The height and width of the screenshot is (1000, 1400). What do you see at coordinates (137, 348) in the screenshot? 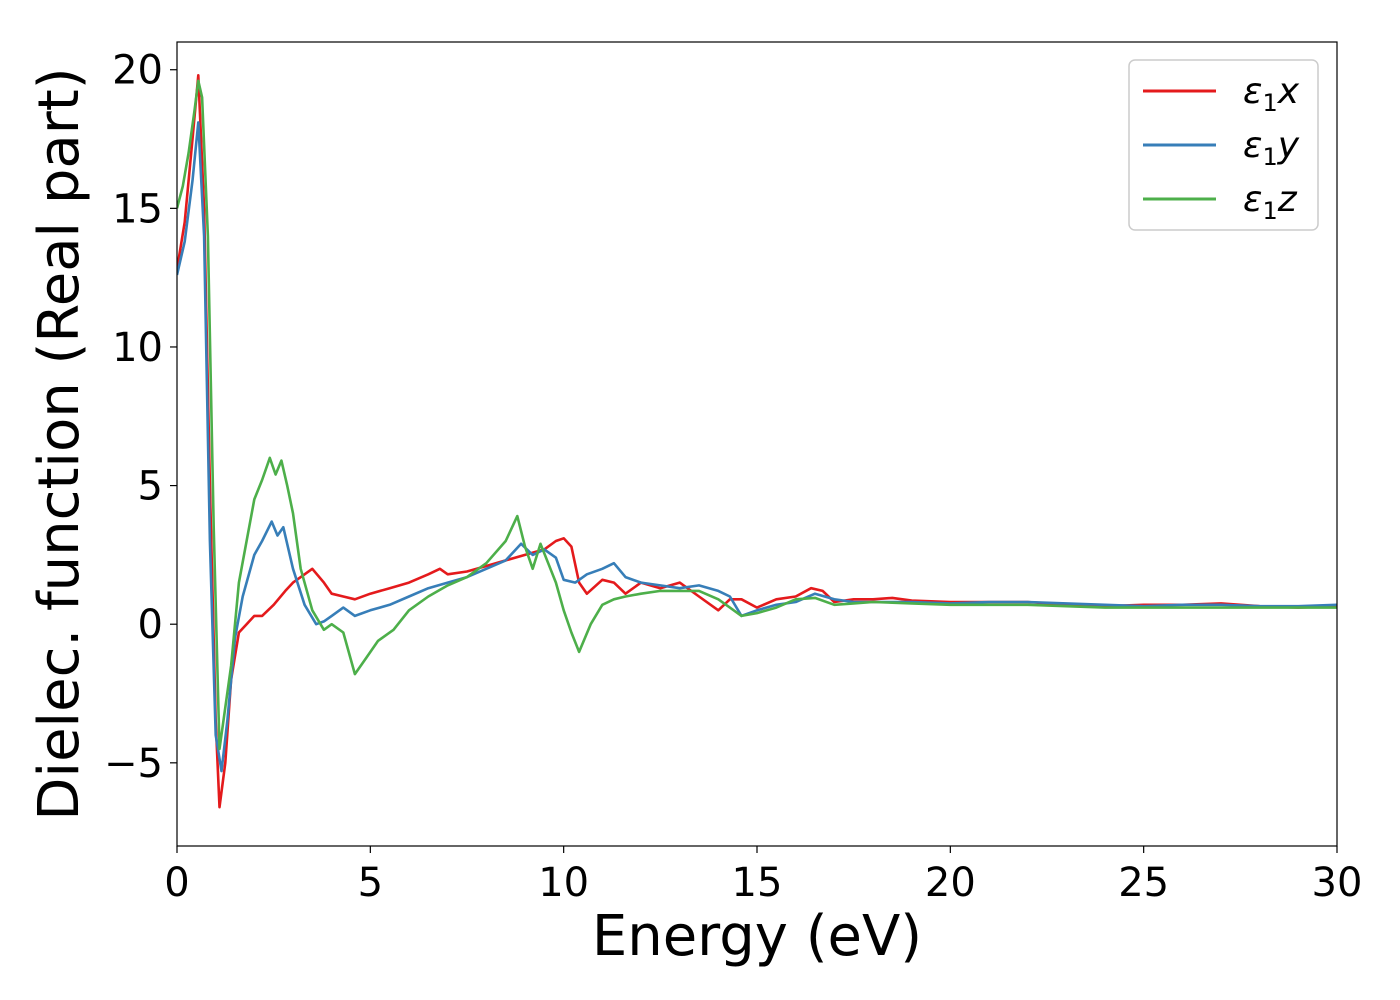
I see `y-tick-label: 10` at bounding box center [137, 348].